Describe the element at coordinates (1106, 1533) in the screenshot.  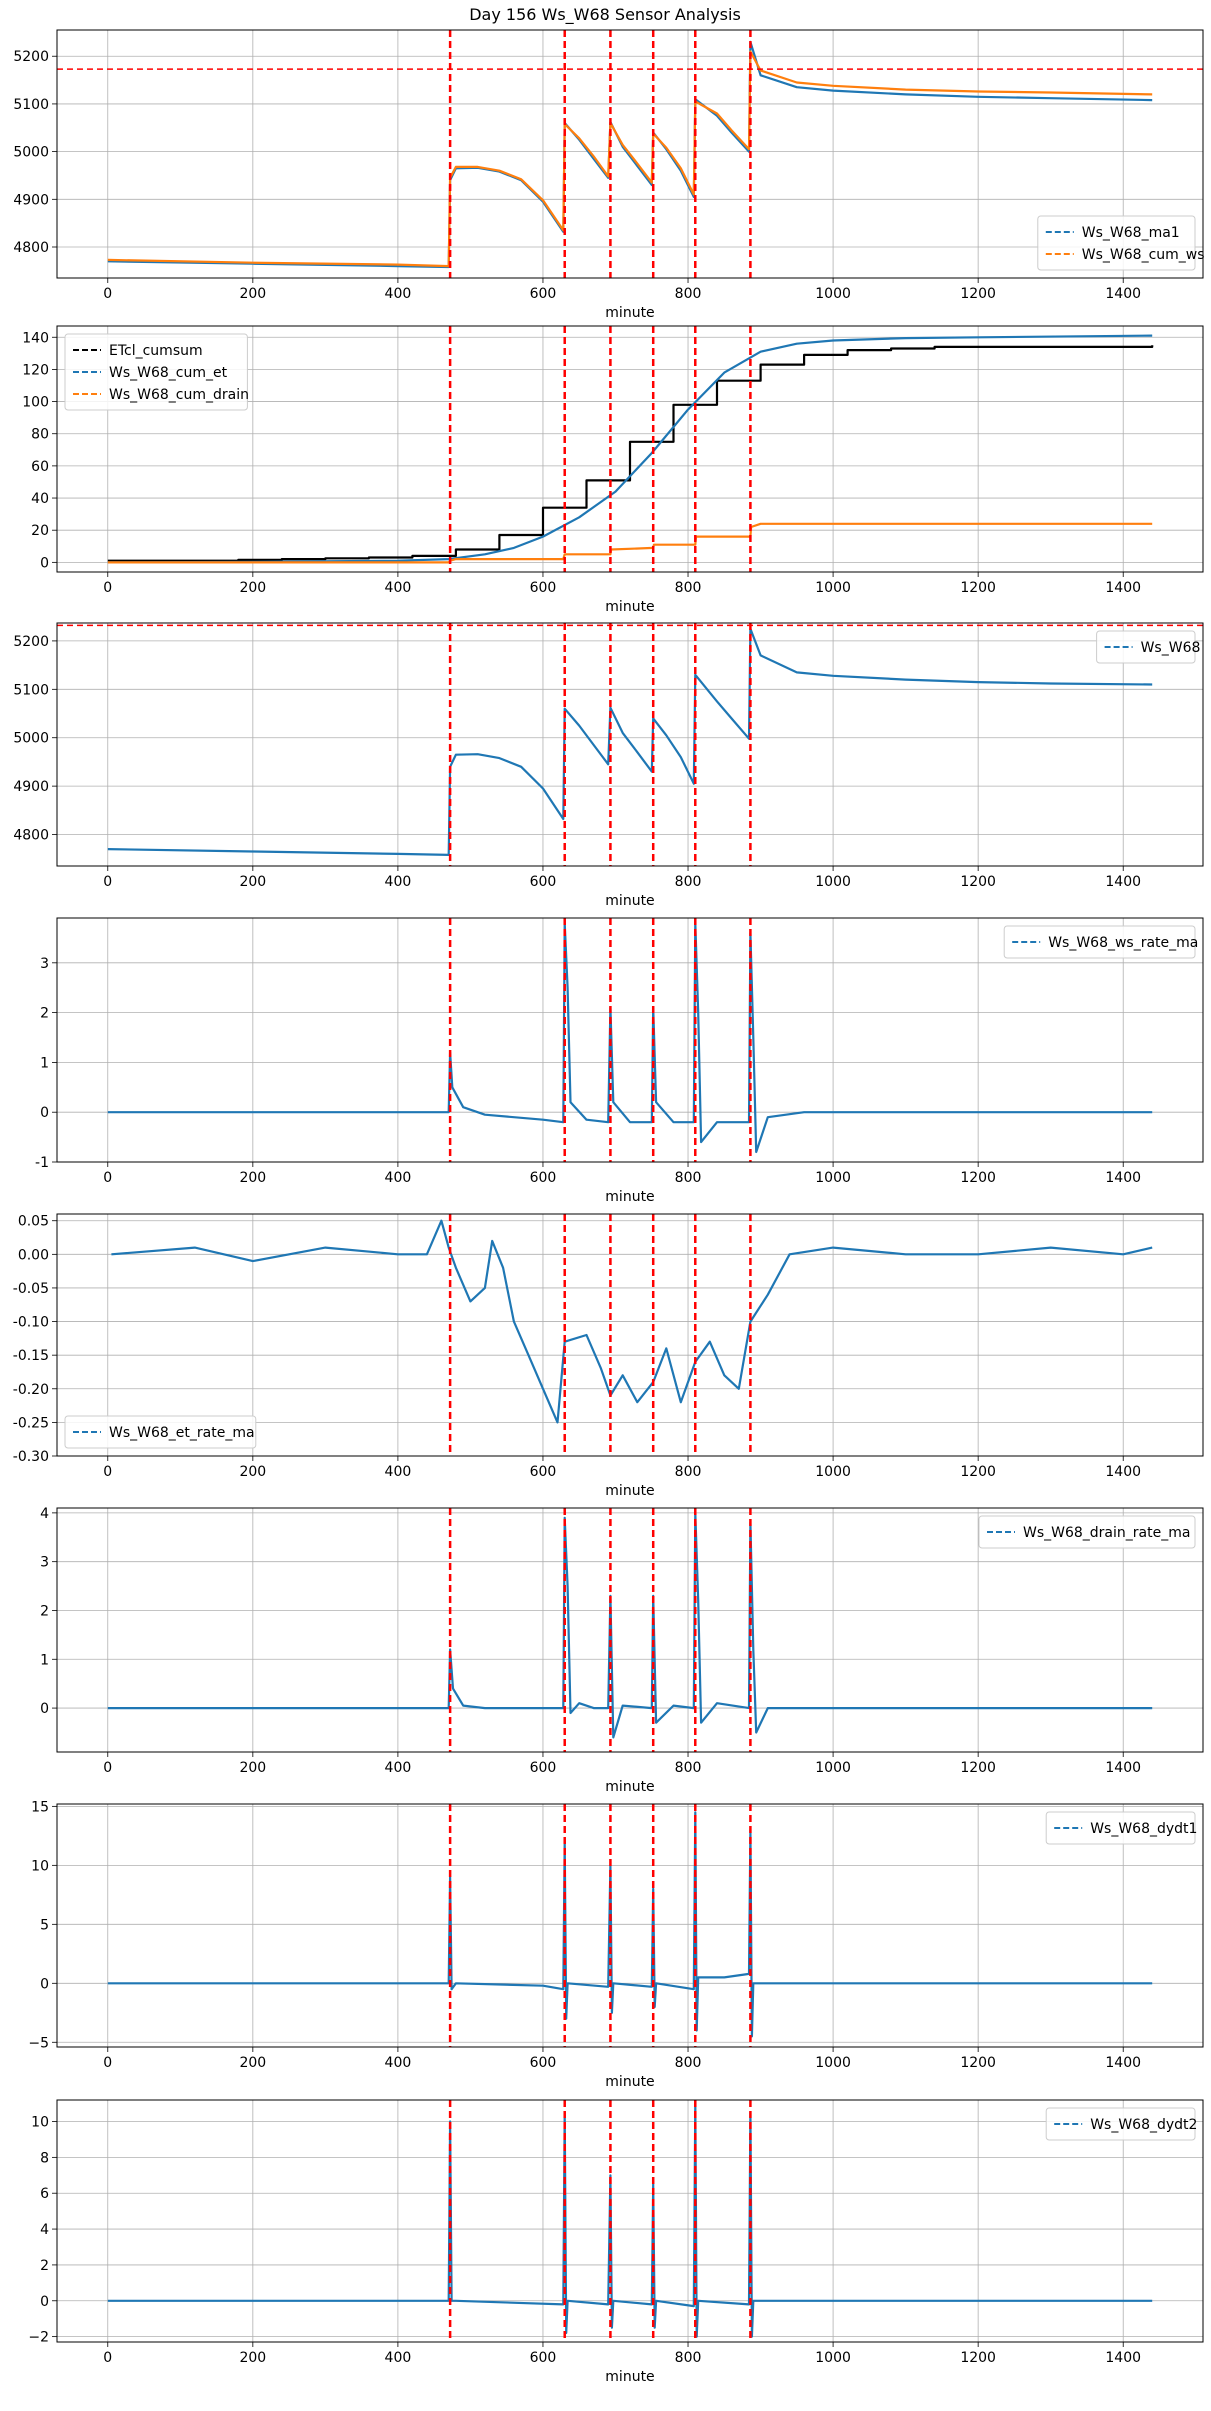
I see `legend-entry: Ws_W68_drain_rate_ma` at that location.